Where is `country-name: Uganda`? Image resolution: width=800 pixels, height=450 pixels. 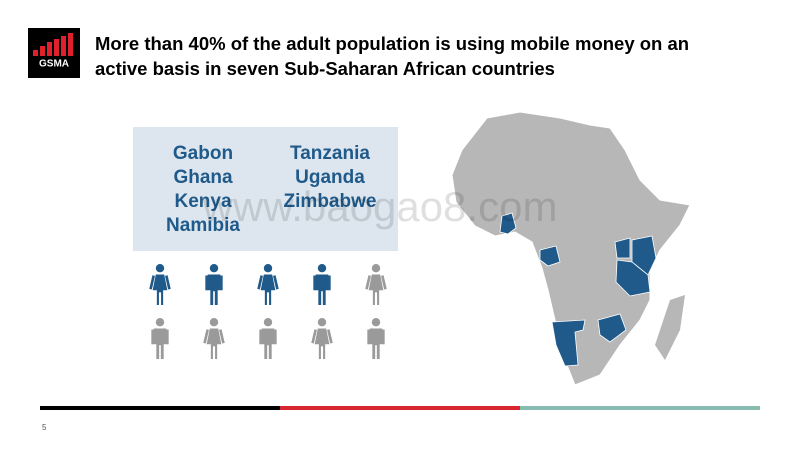 country-name: Uganda is located at coordinates (330, 177).